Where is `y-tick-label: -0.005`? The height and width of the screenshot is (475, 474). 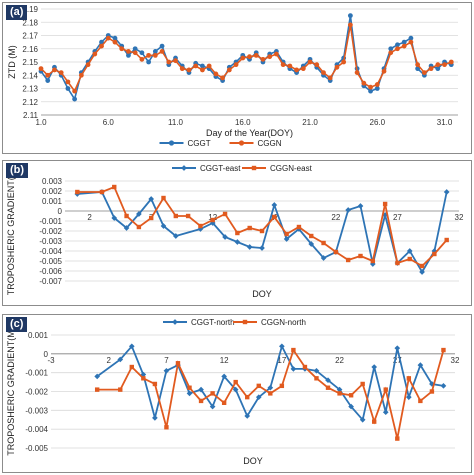
y-tick-label: -0.005 is located at coordinates (50, 261).